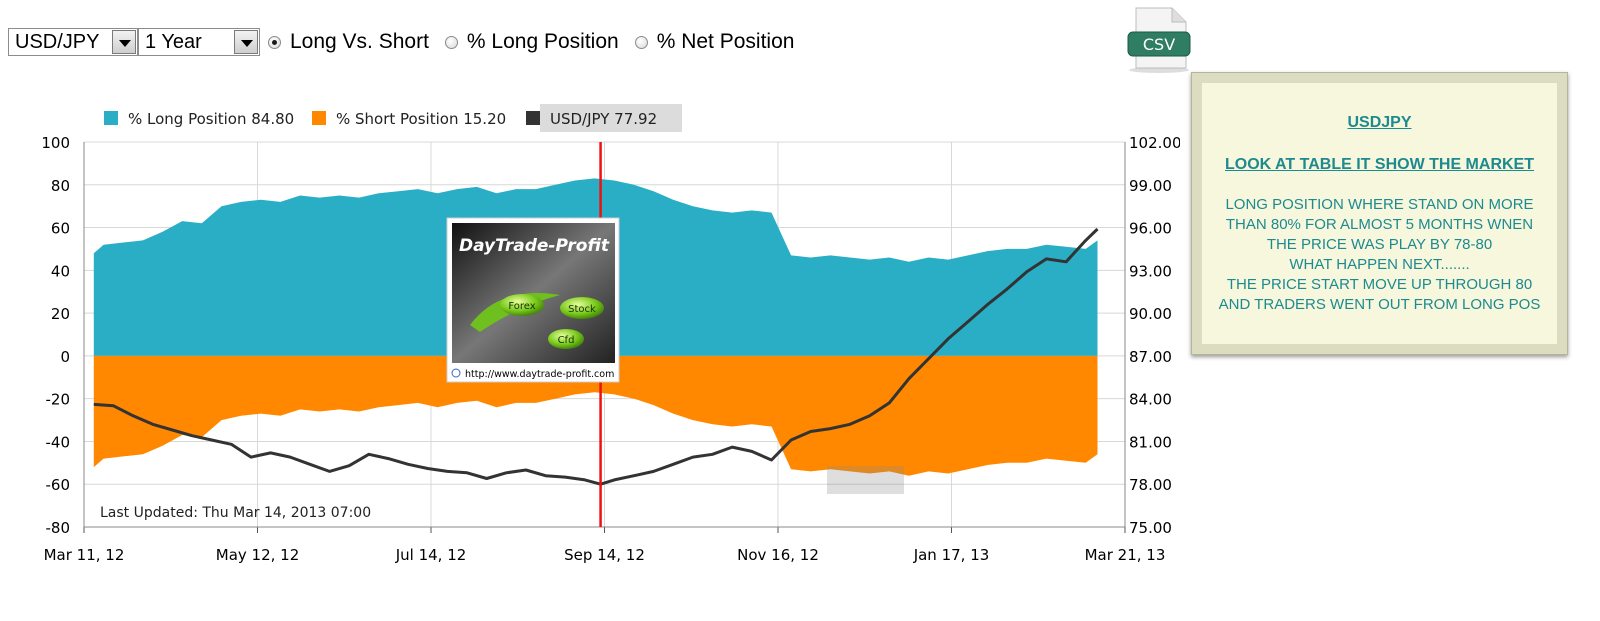 Image resolution: width=1600 pixels, height=621 pixels. What do you see at coordinates (60, 229) in the screenshot?
I see `y-left-tick-label: 60` at bounding box center [60, 229].